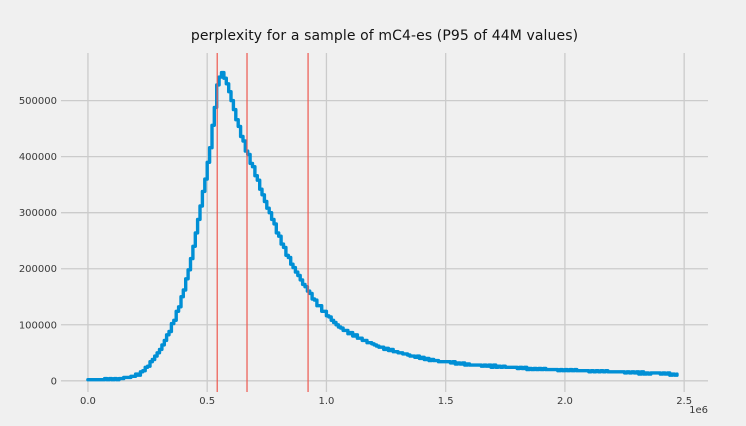 This screenshot has height=426, width=746. Describe the element at coordinates (88, 401) in the screenshot. I see `x-tick-label: 0.0` at that location.